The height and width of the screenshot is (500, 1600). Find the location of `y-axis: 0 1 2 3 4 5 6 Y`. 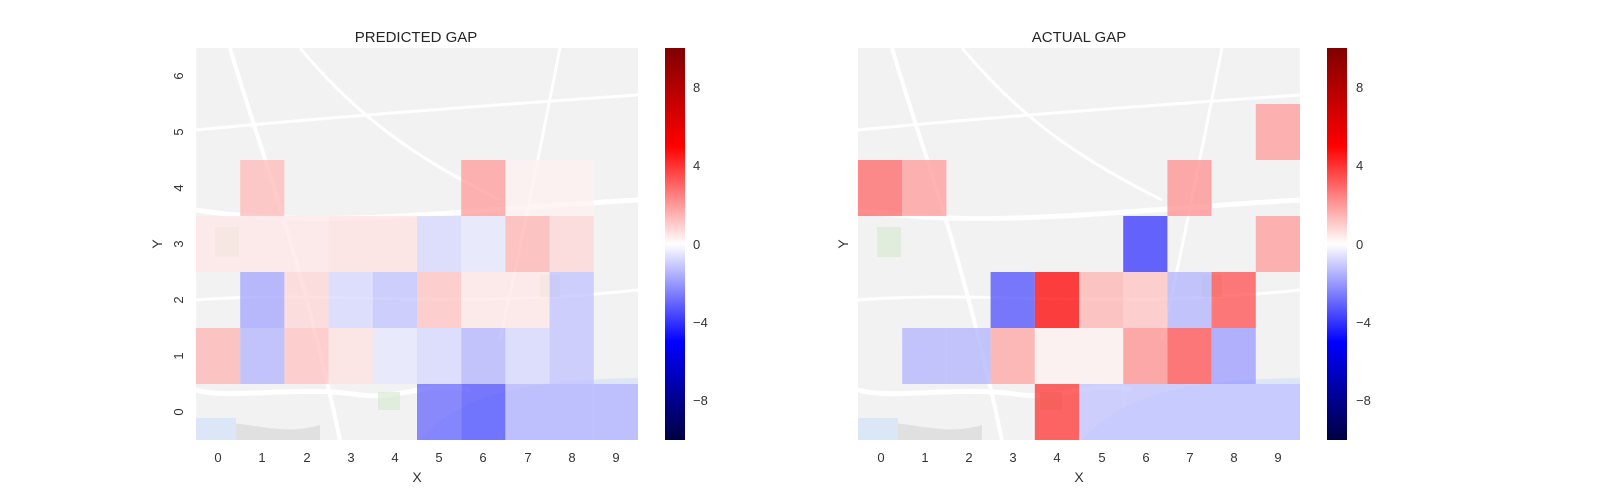

y-axis: 0 1 2 3 4 5 6 Y is located at coordinates (167, 243).